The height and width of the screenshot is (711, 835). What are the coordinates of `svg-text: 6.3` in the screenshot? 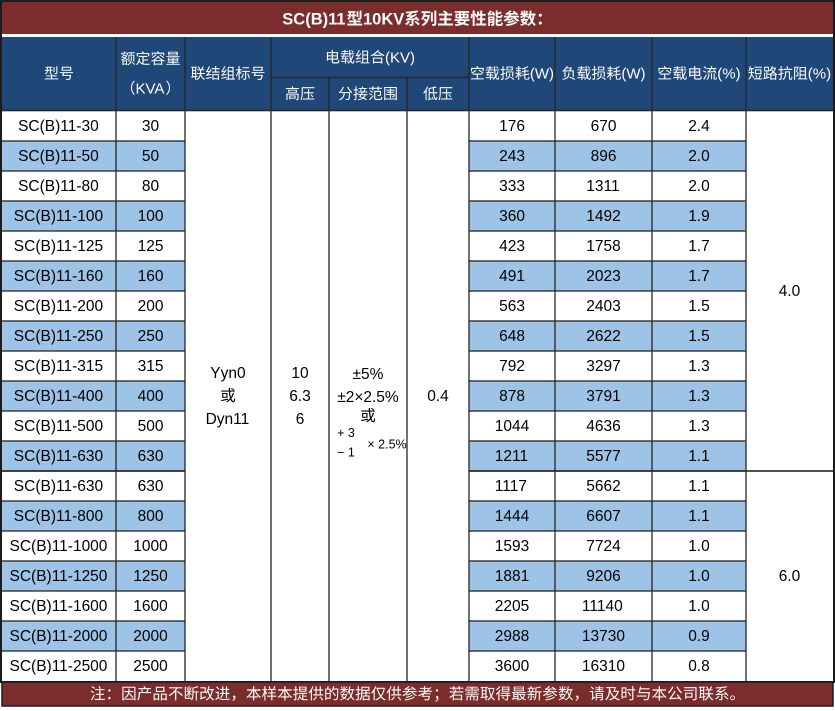 It's located at (300, 396).